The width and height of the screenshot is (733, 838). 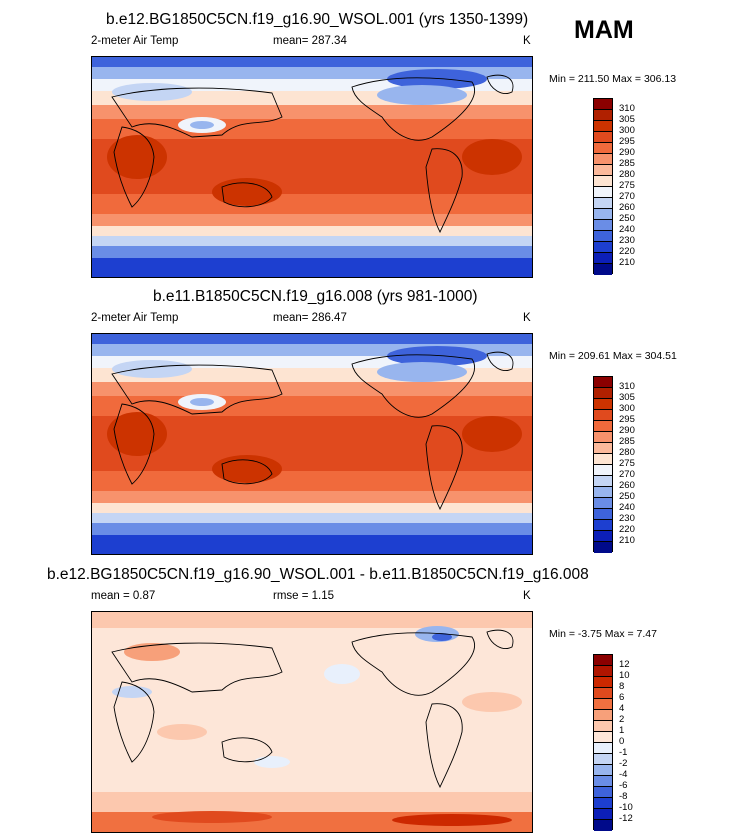 I want to click on panel-2-cb-label: 295, so click(x=627, y=419).